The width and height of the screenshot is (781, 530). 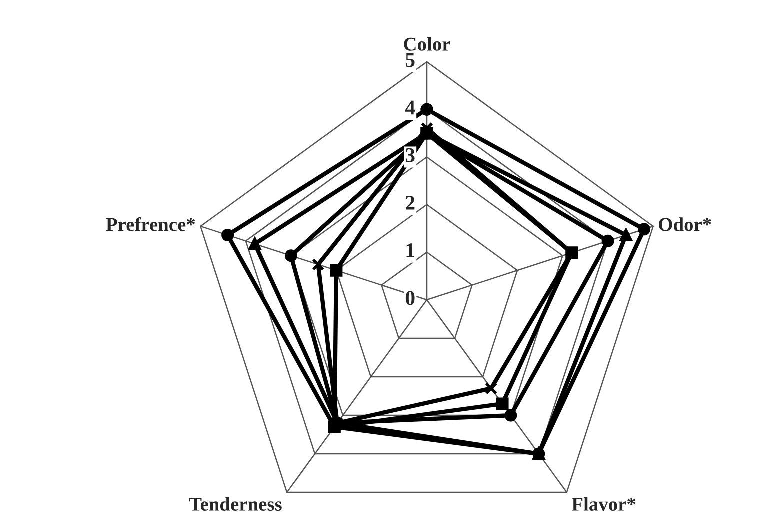 I want to click on spoke-label: Color, so click(x=427, y=44).